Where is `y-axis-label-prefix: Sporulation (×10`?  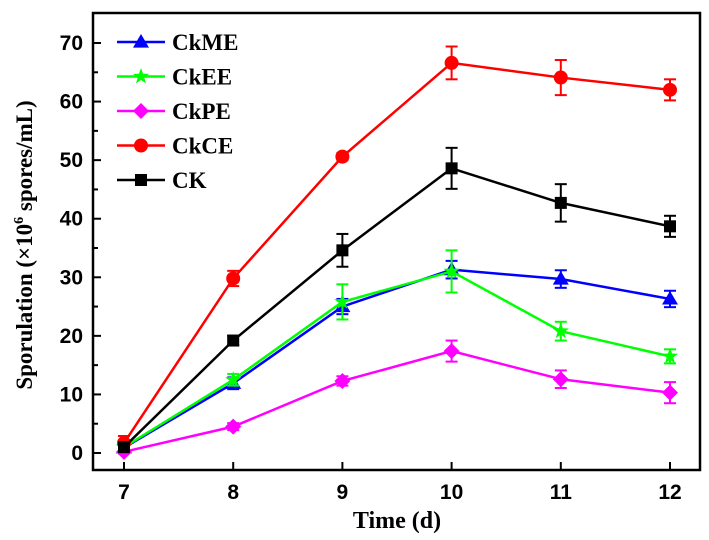
y-axis-label-prefix: Sporulation (×10 is located at coordinates (24, 307).